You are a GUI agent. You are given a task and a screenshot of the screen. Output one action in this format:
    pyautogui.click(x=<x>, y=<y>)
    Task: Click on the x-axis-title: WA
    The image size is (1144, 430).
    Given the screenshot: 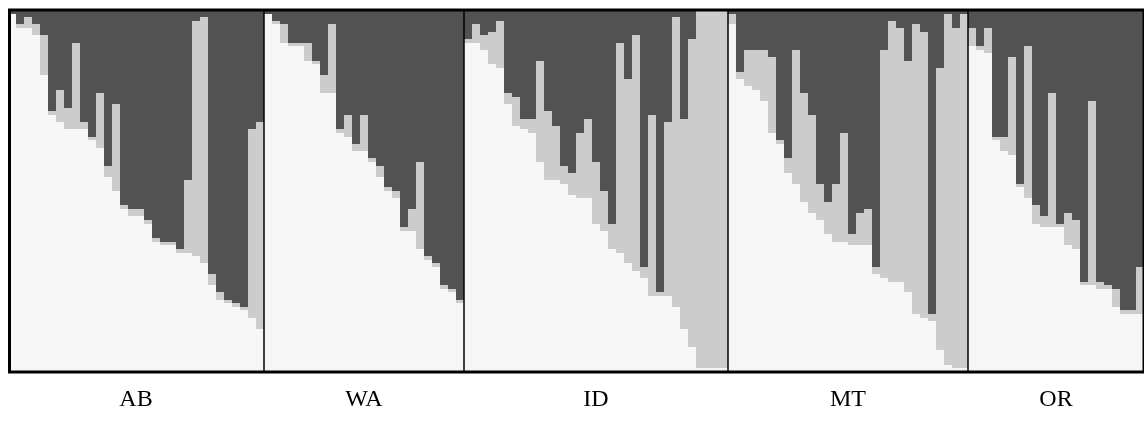 What is the action you would take?
    pyautogui.click(x=364, y=398)
    